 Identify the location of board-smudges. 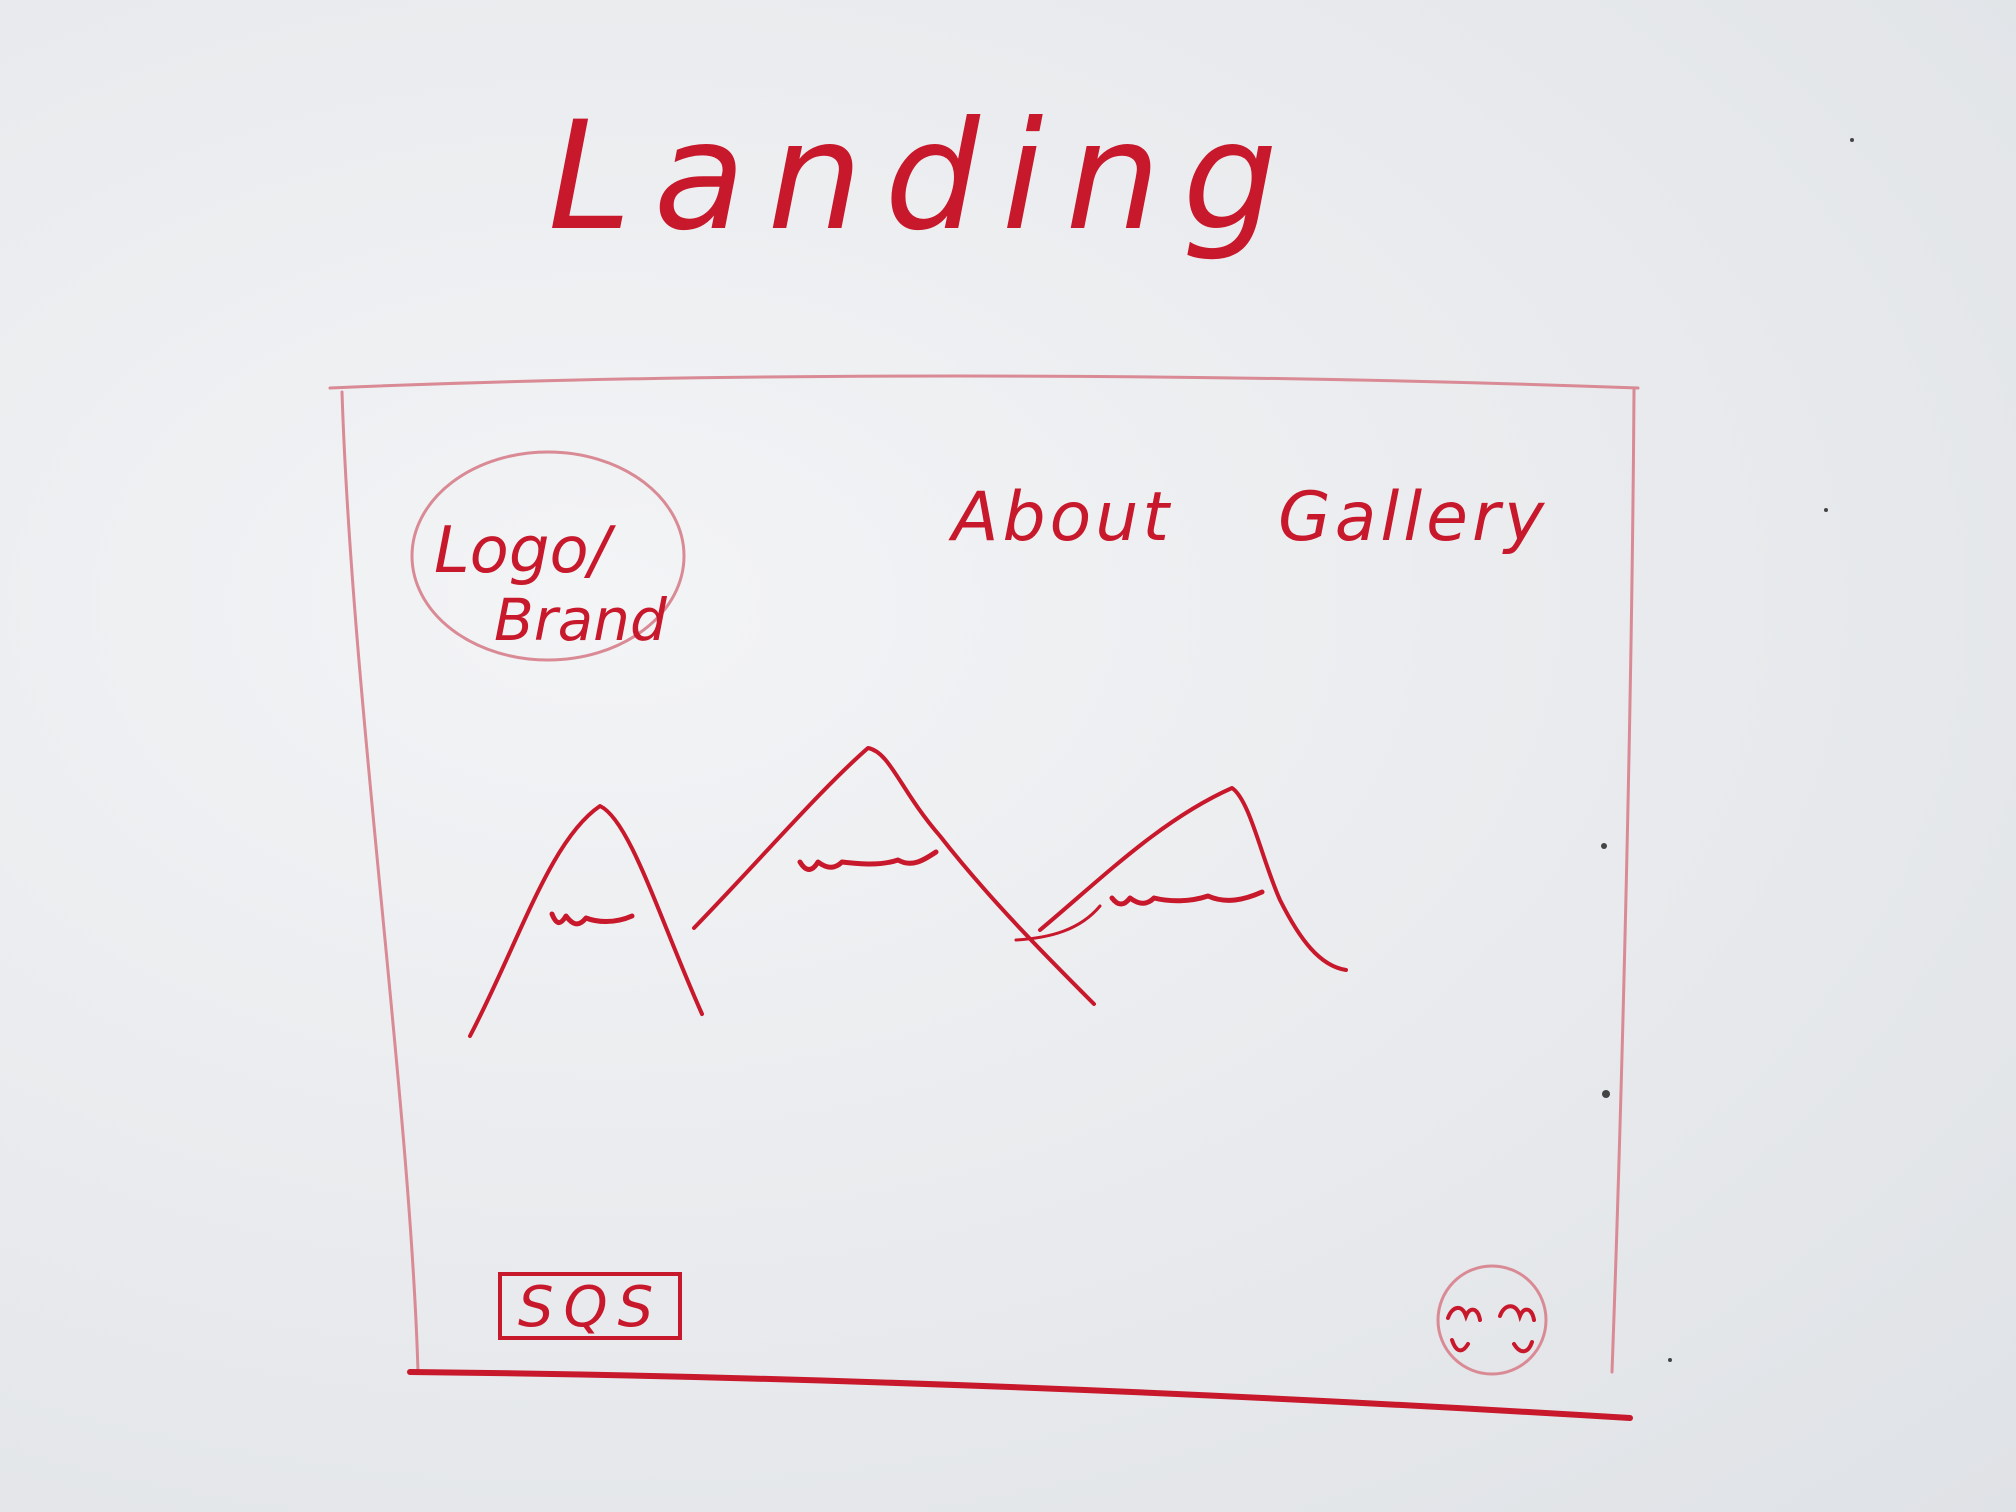
(1727, 750).